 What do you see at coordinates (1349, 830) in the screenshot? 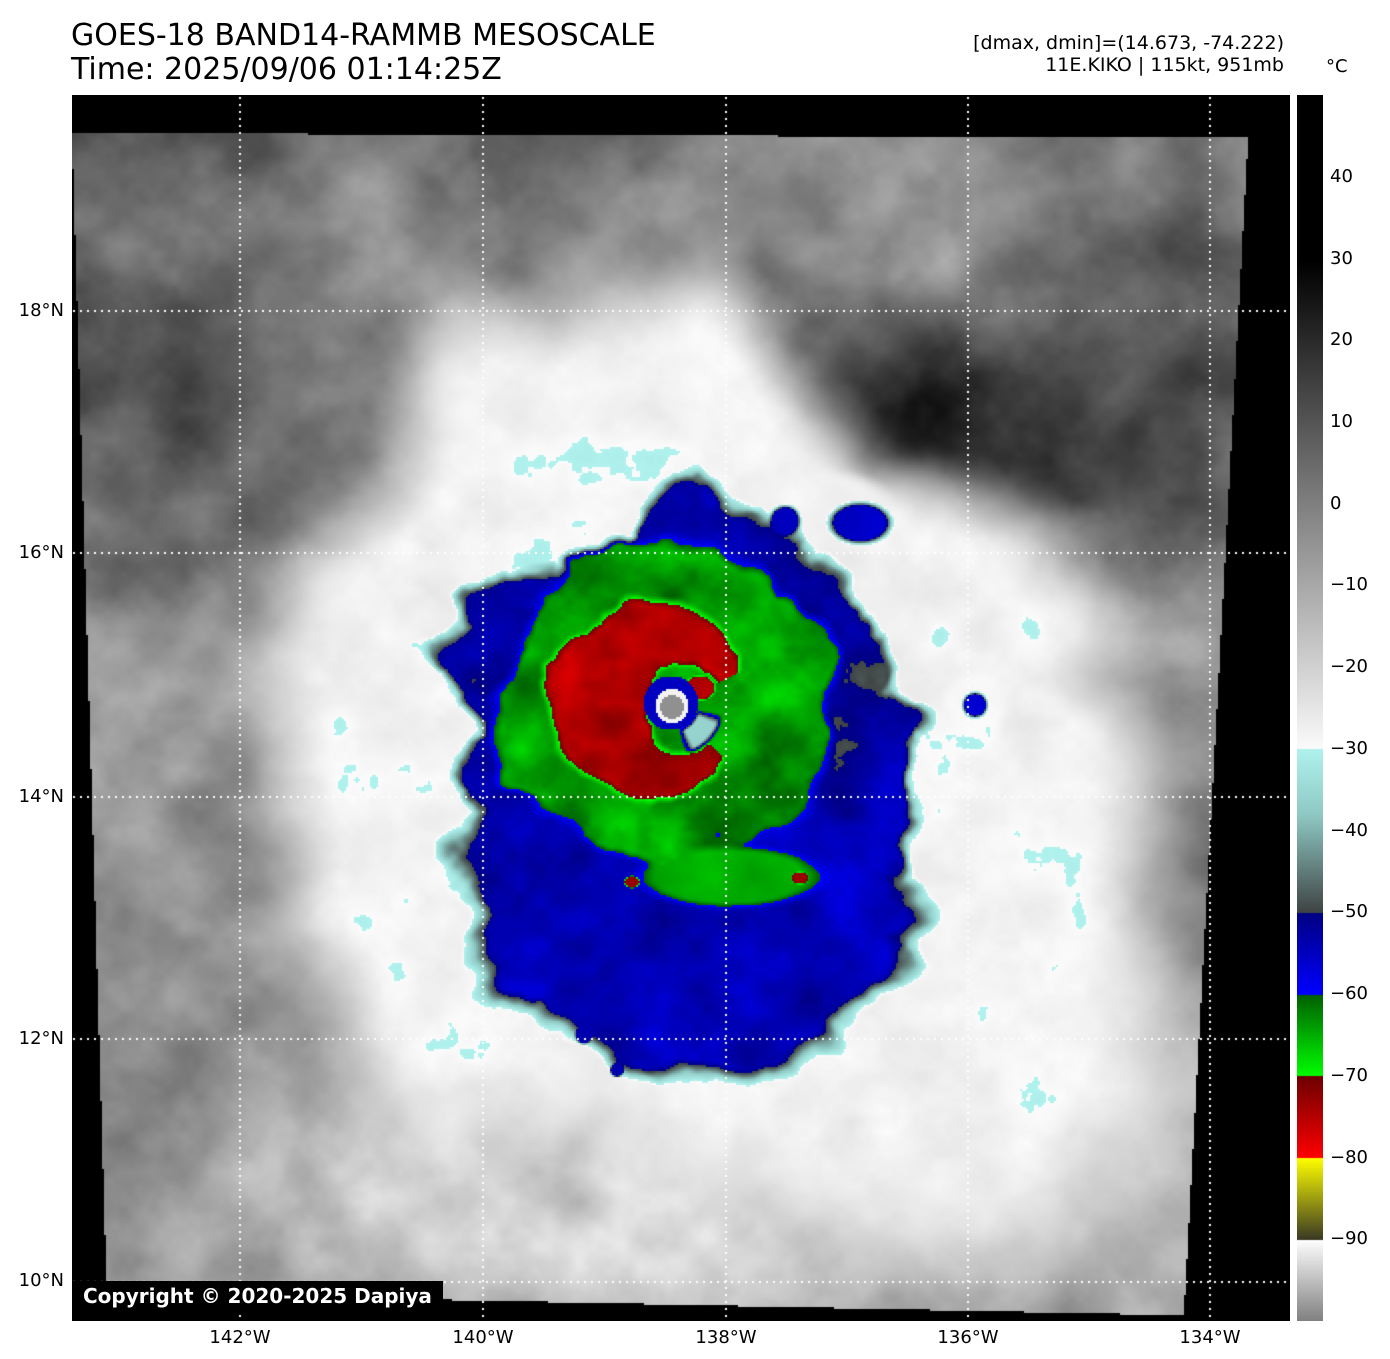
I see `colorbar-tick-label: −40` at bounding box center [1349, 830].